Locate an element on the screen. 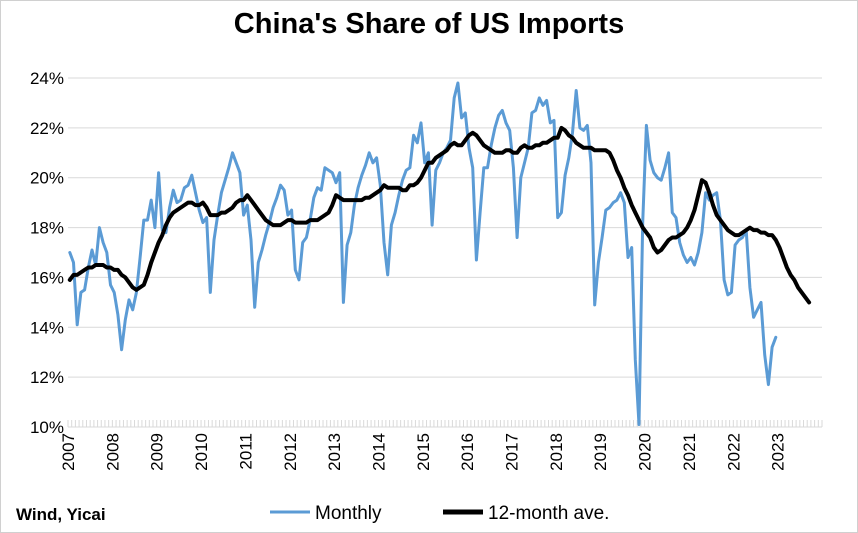  y-tick-label: 20% is located at coordinates (47, 178).